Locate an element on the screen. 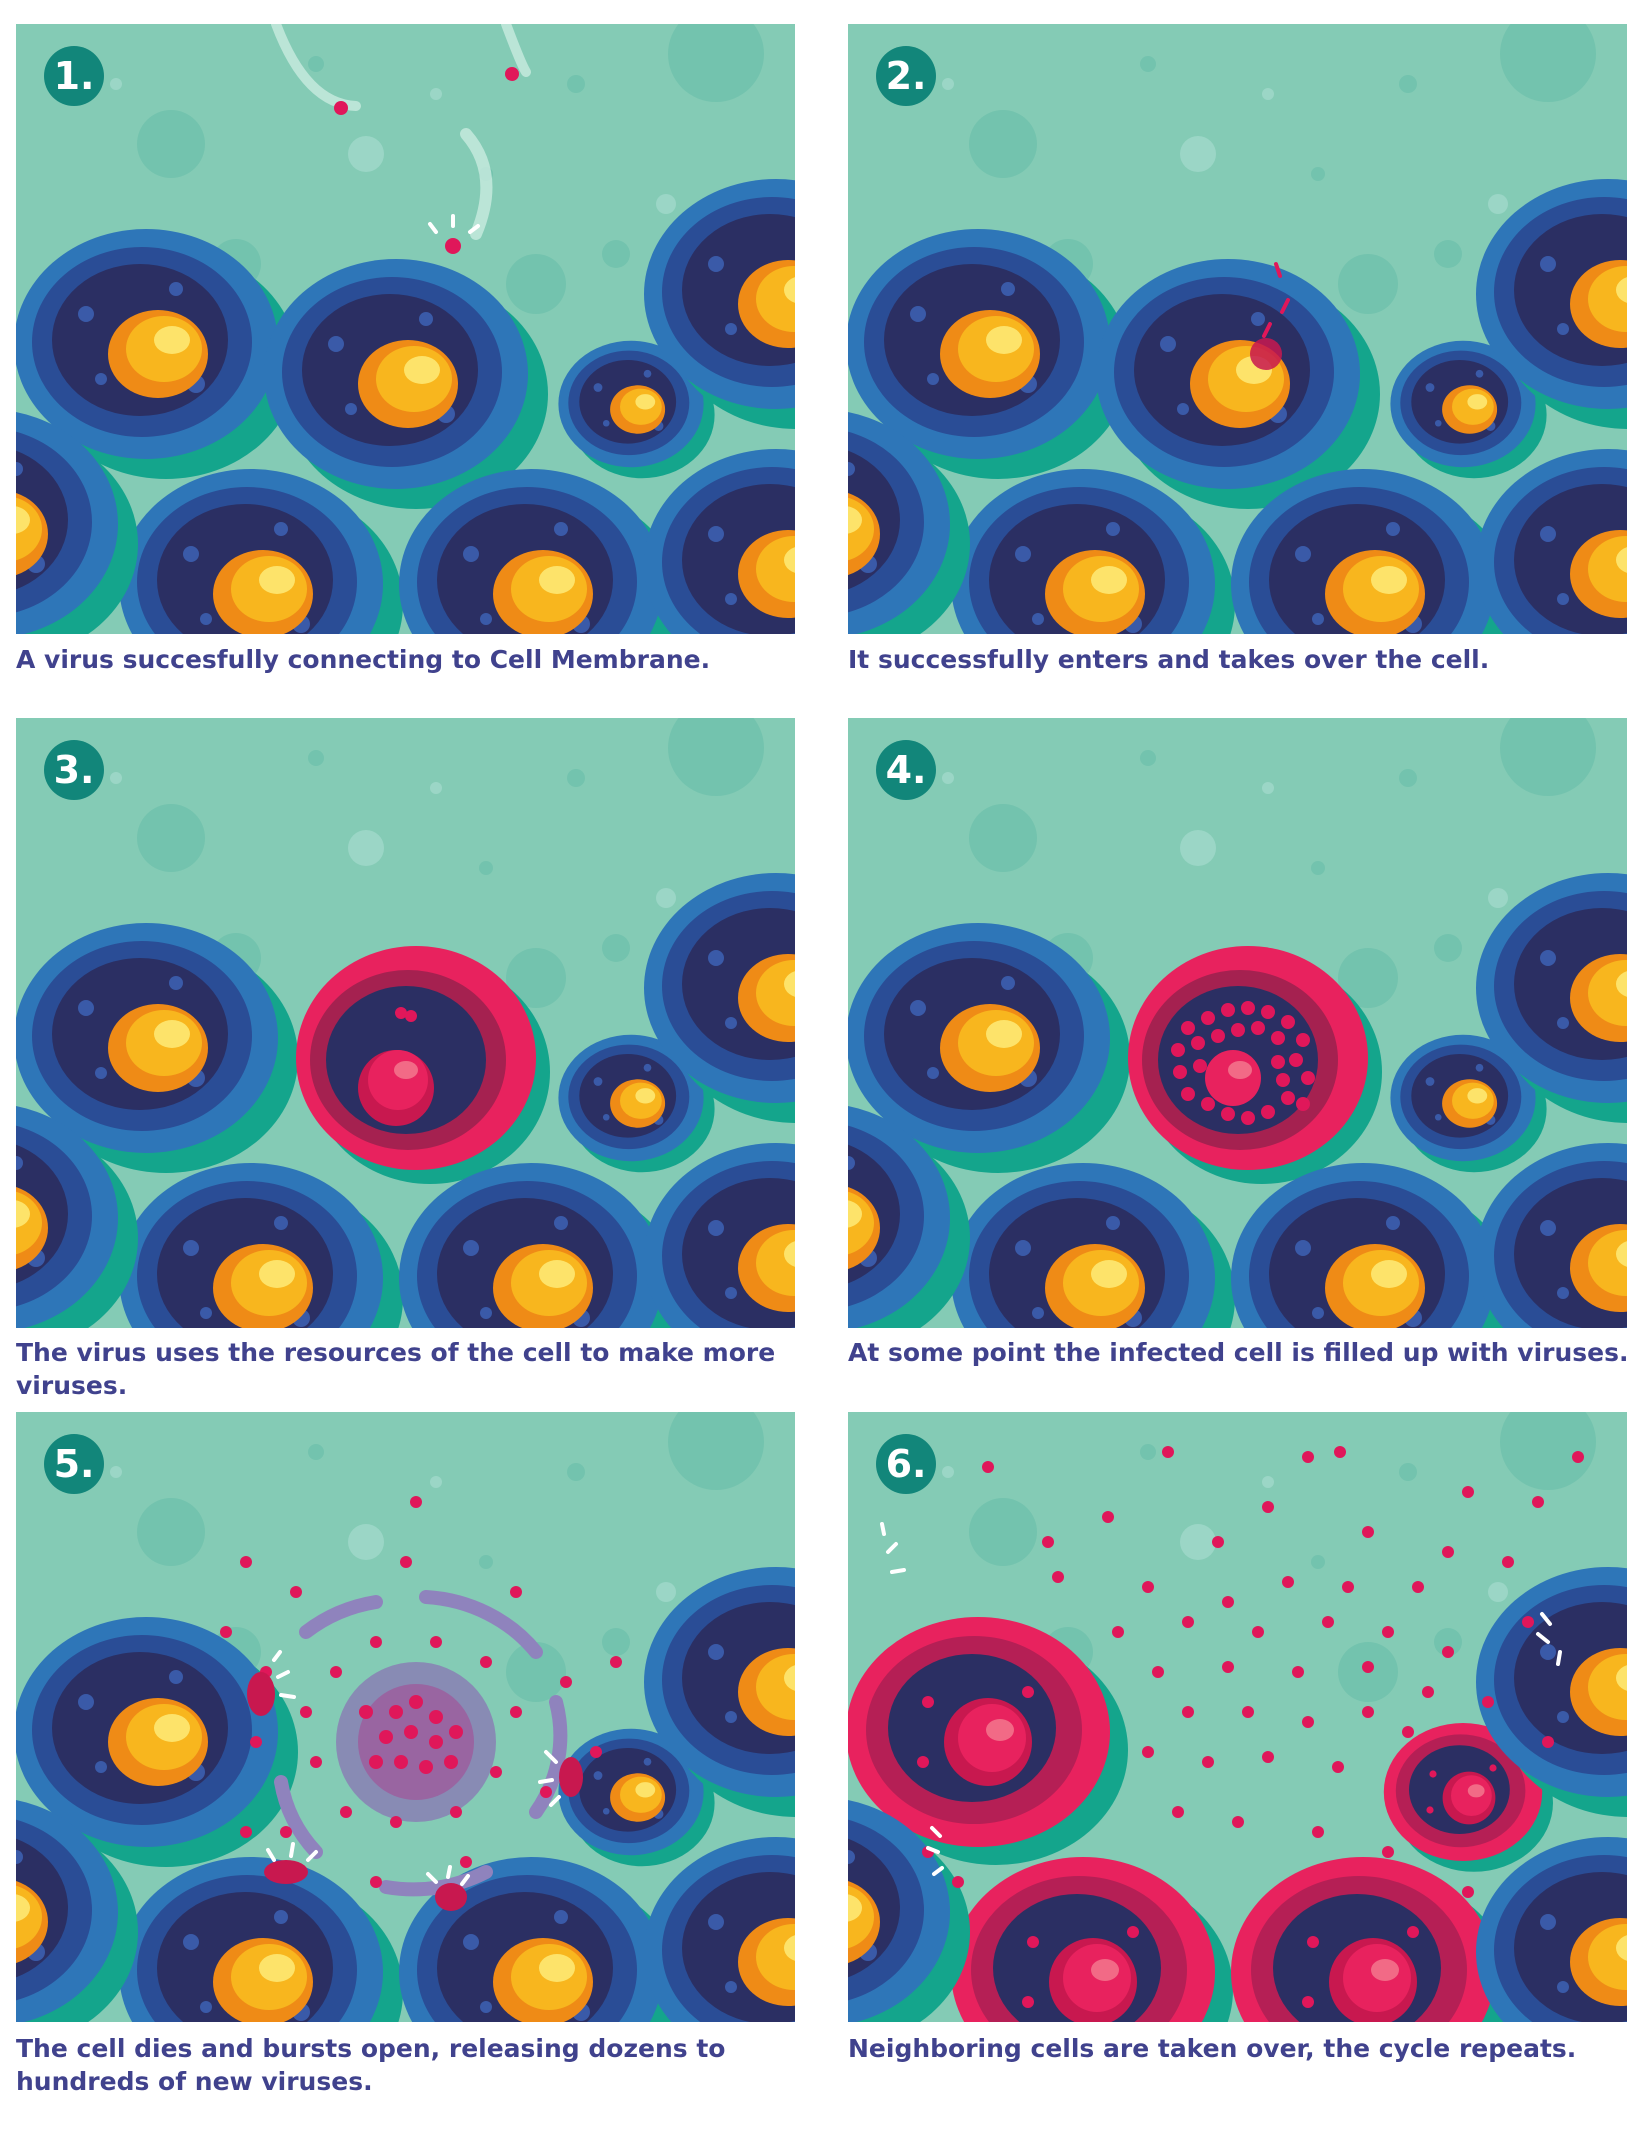  panel-6: 6. is located at coordinates (1237, 1717).